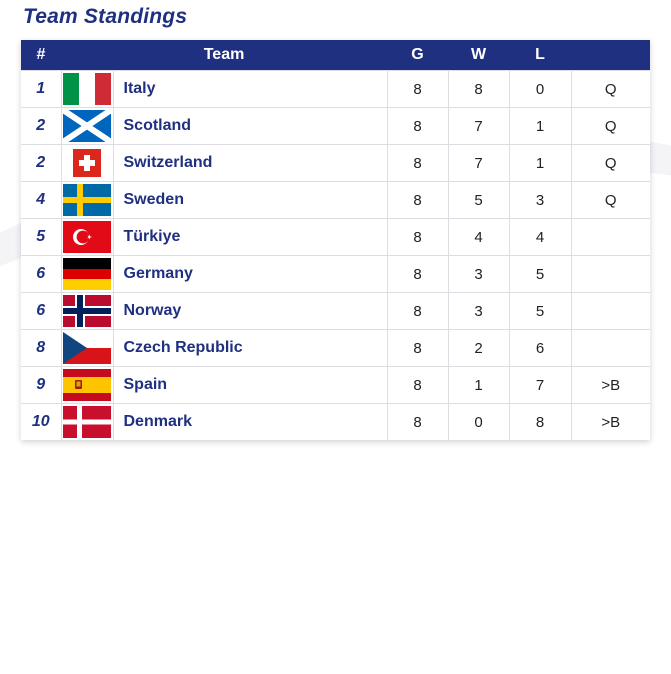  What do you see at coordinates (41, 55) in the screenshot?
I see `rank-column-header: #` at bounding box center [41, 55].